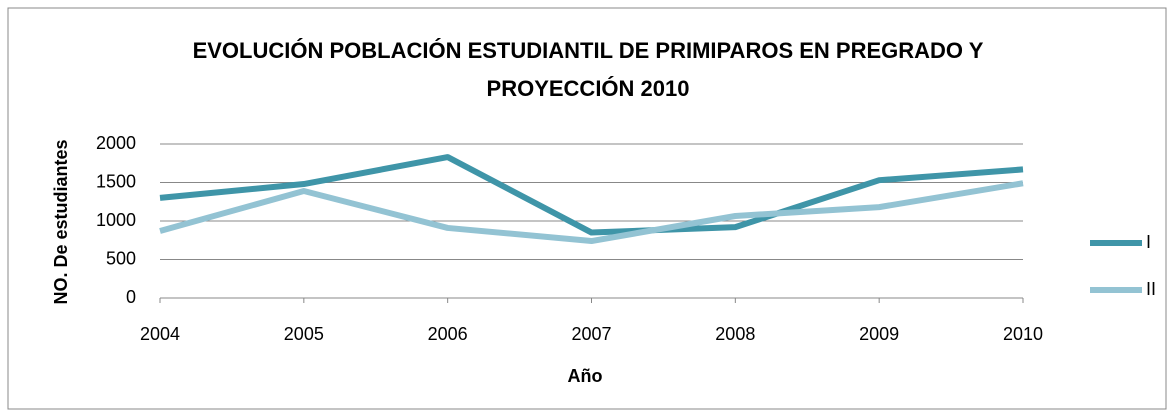  I want to click on y-tick-label: 1500, so click(116, 181).